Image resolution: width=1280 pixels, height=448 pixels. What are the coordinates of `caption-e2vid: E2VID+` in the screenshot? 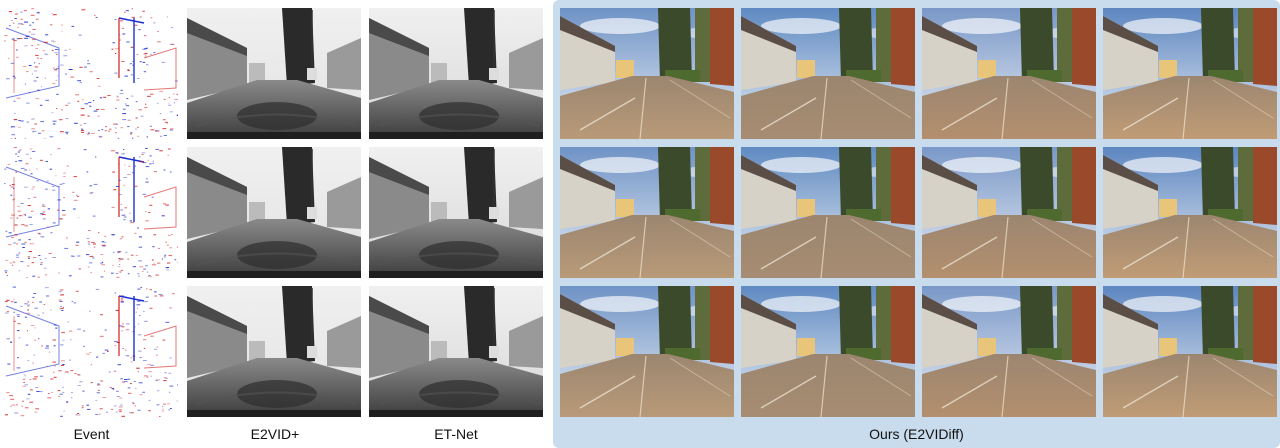 It's located at (275, 434).